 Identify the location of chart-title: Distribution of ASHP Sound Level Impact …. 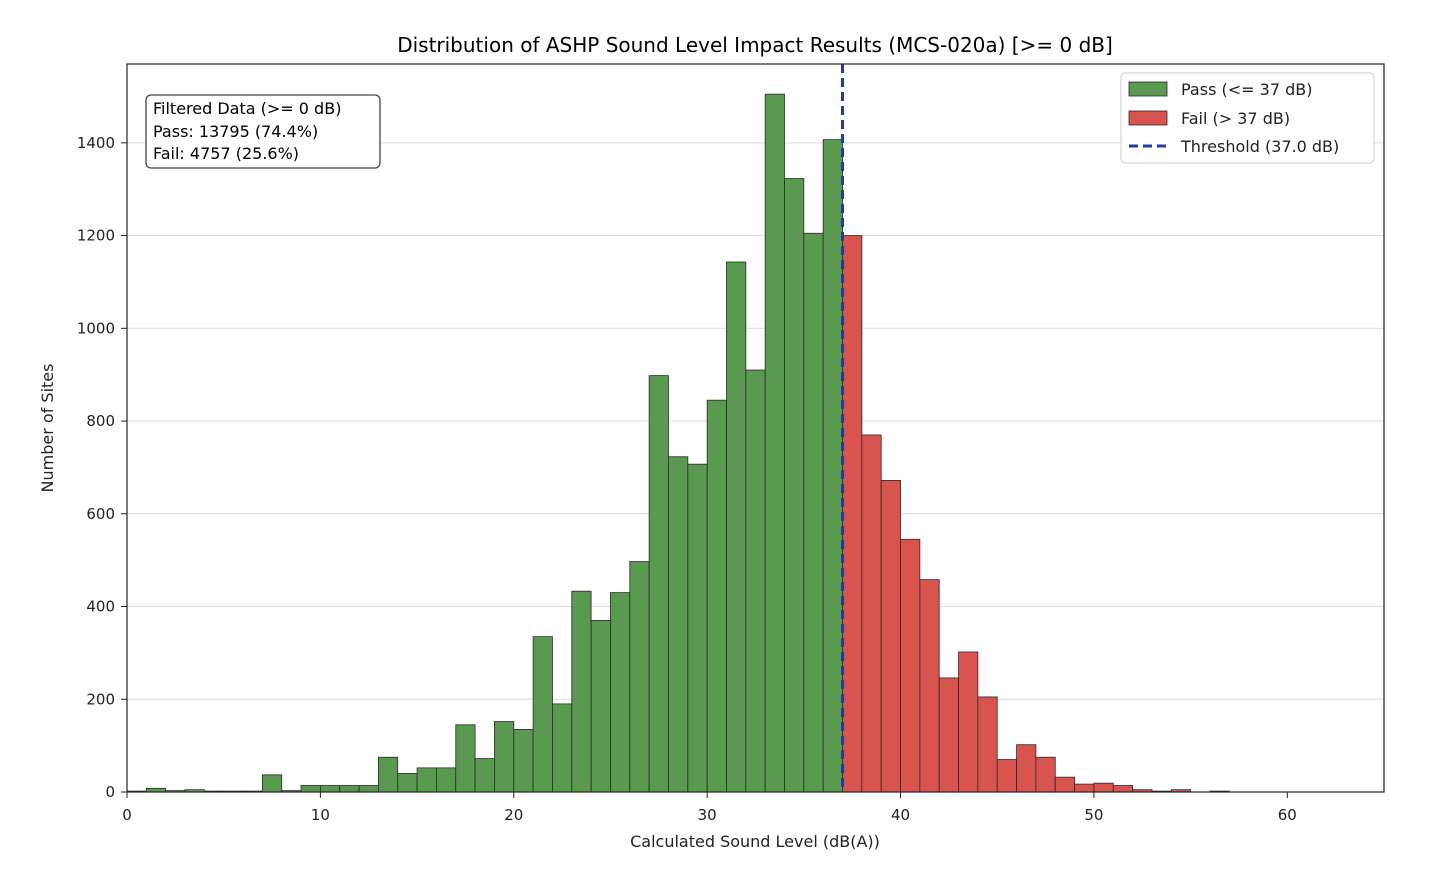
(755, 45).